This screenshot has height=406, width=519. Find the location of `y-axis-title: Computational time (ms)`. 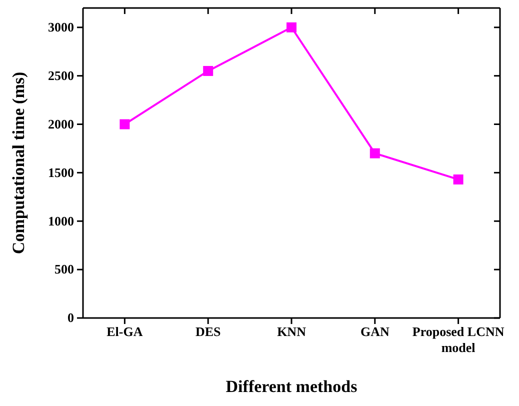

y-axis-title: Computational time (ms) is located at coordinates (18, 163).